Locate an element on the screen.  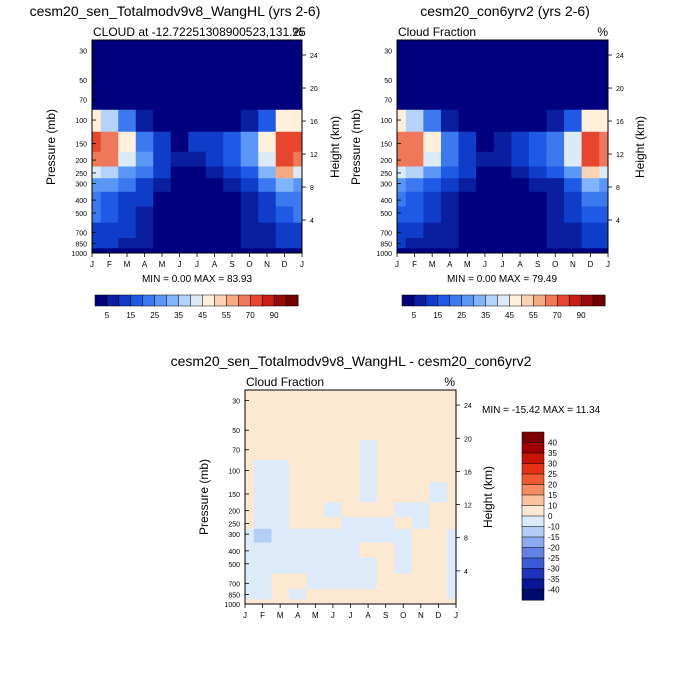
panel-3-units: % is located at coordinates (449, 382).